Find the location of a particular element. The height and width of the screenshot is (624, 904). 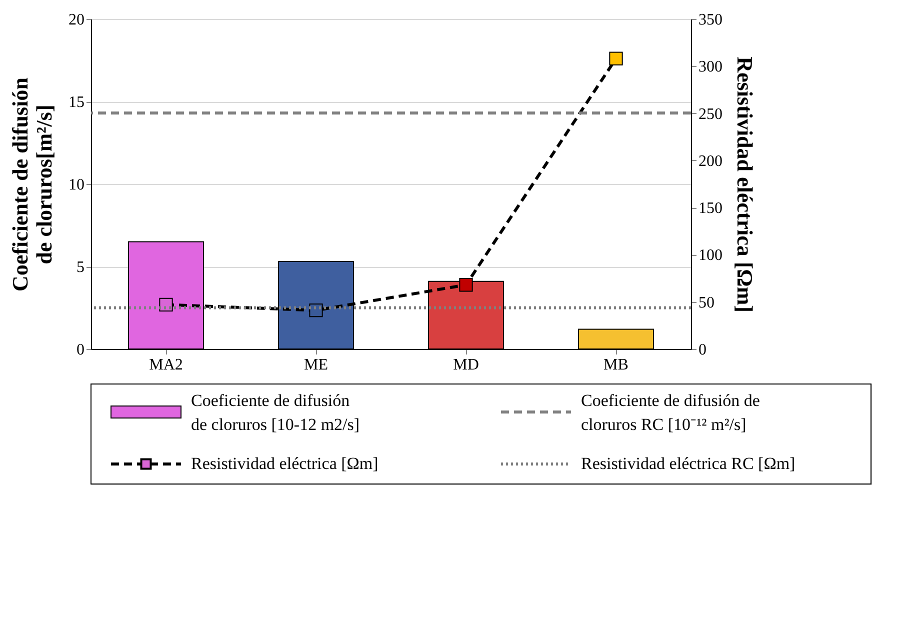

x-tick-label: MA2 is located at coordinates (166, 365).